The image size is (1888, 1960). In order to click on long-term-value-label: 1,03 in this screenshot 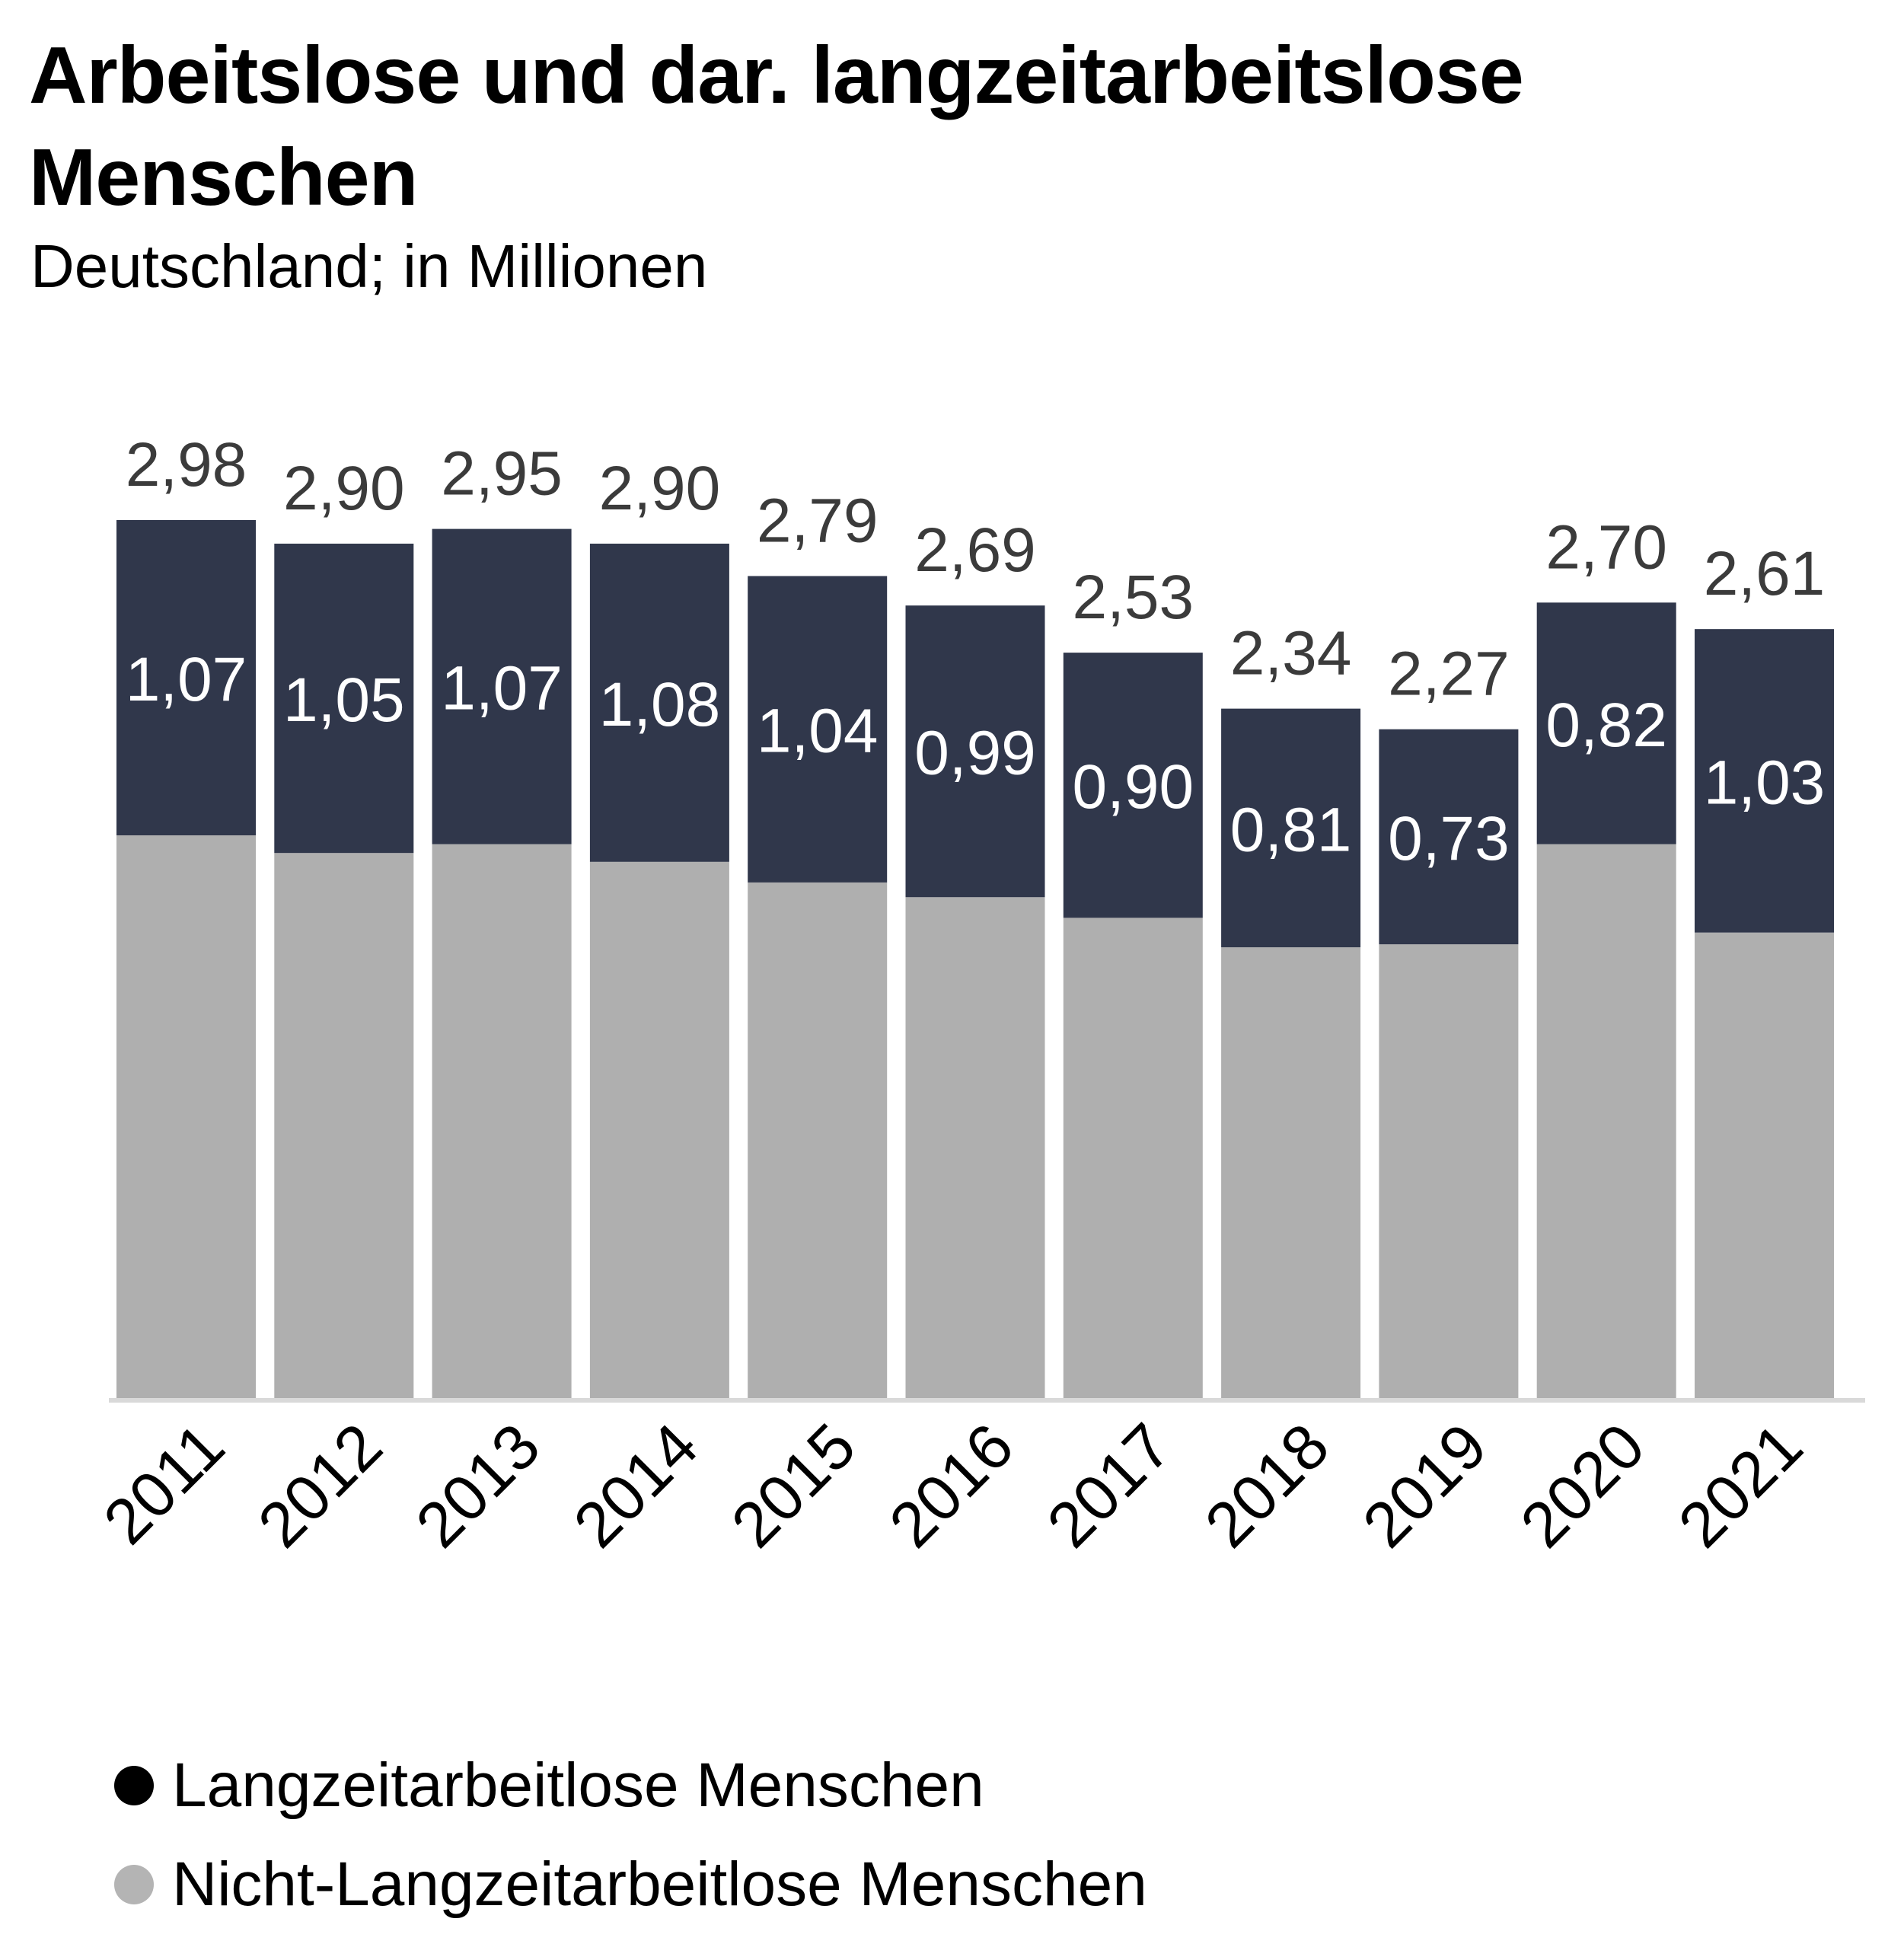, I will do `click(1765, 782)`.